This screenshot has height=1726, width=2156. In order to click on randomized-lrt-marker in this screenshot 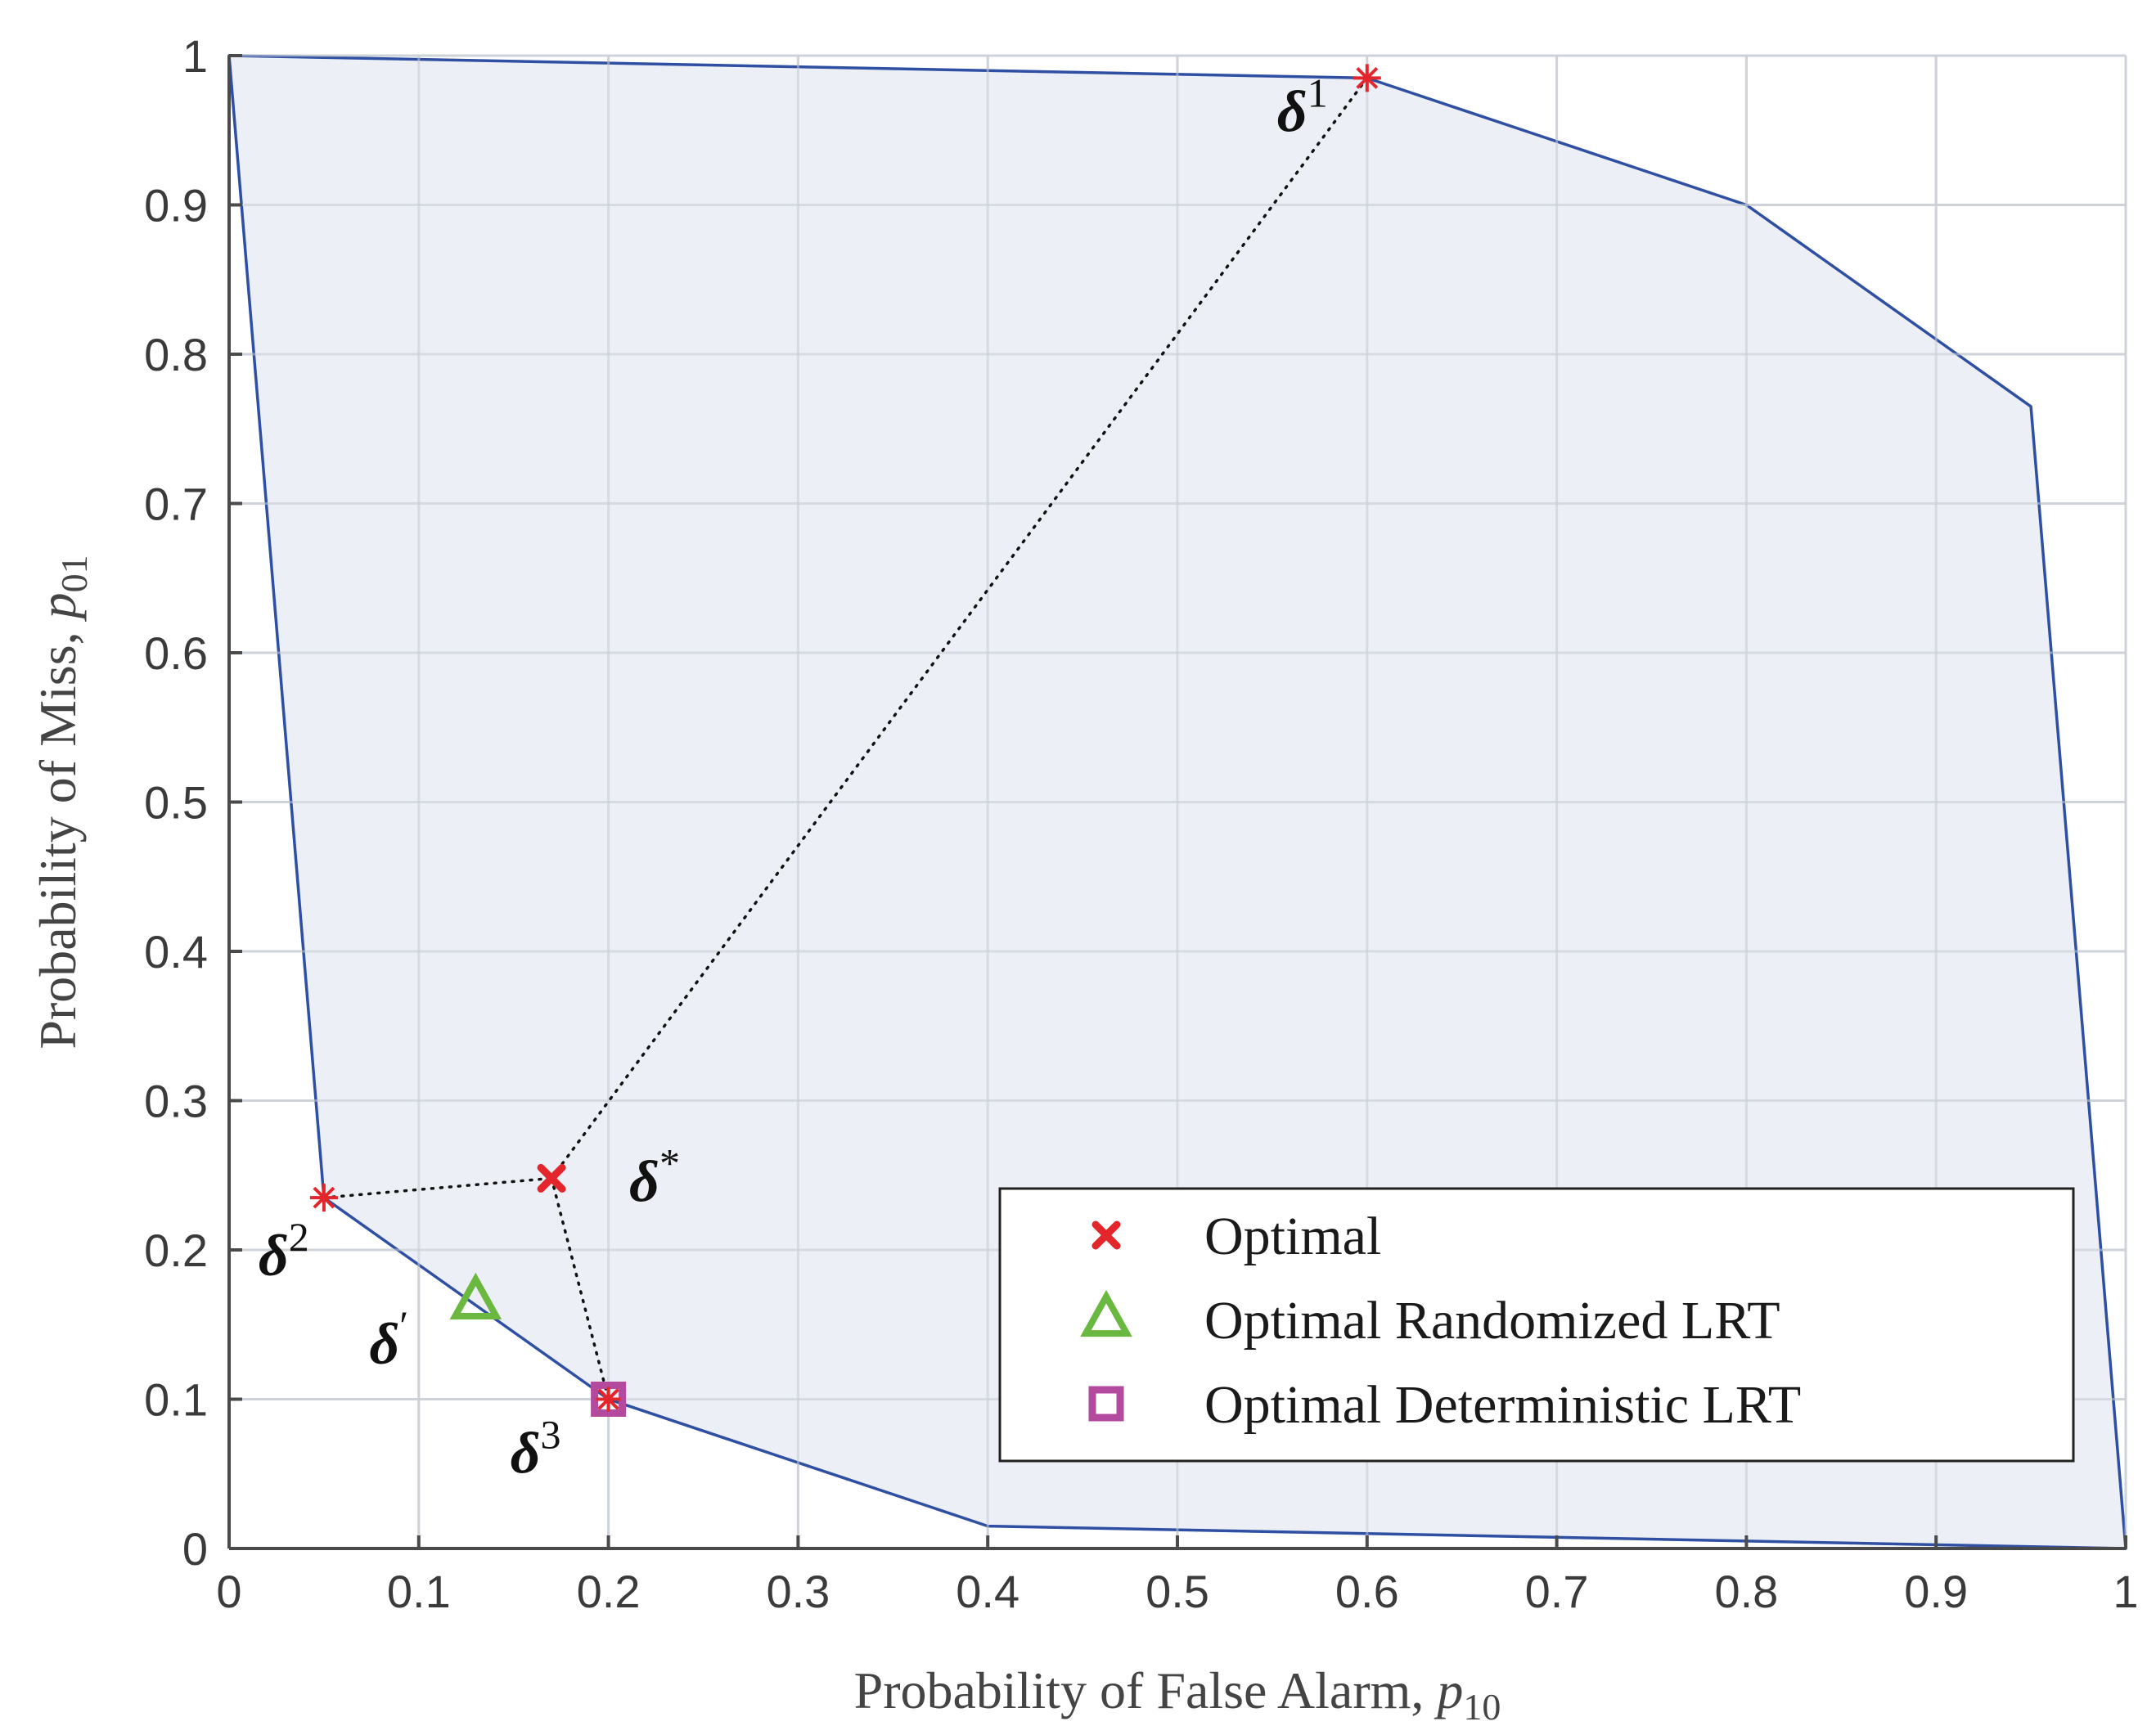, I will do `click(476, 1295)`.